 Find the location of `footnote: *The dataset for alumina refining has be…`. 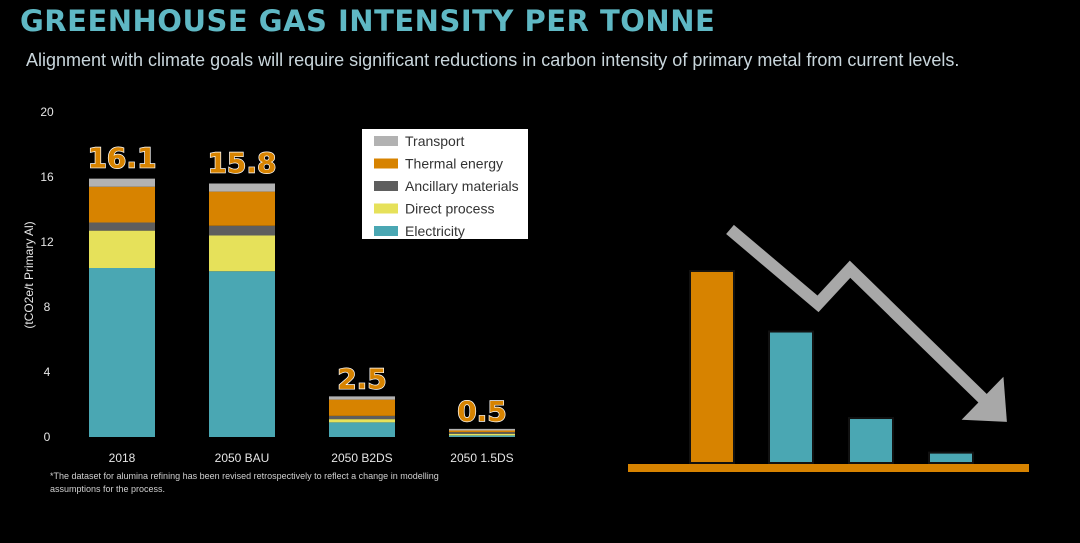

footnote: *The dataset for alumina refining has be… is located at coordinates (244, 482).